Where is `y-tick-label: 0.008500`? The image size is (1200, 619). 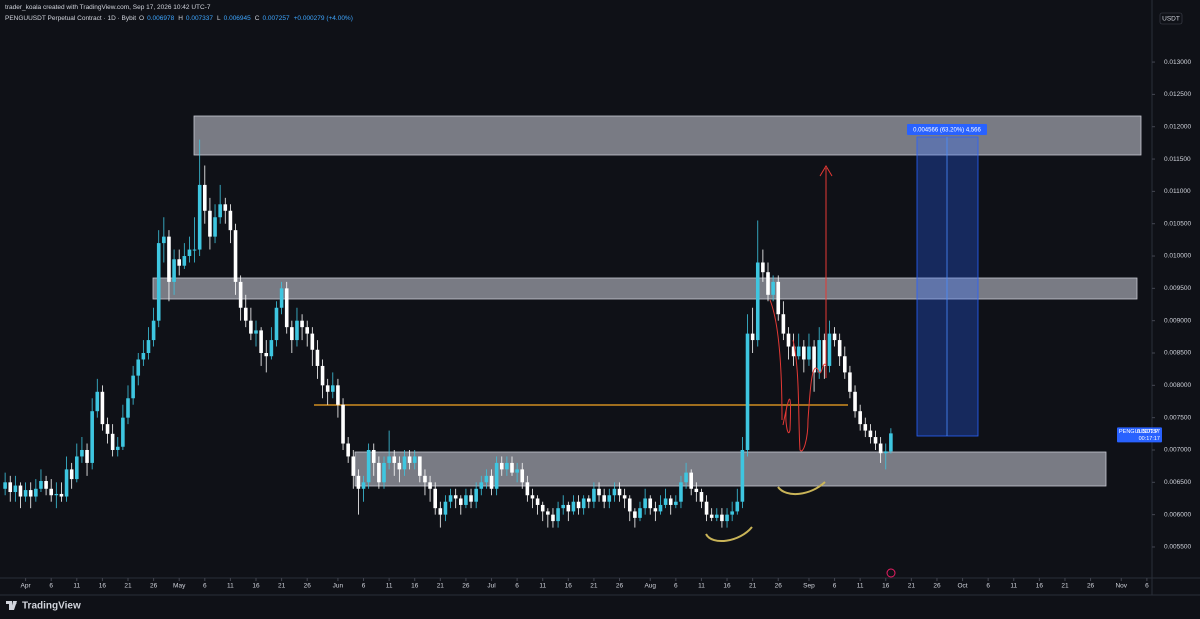 y-tick-label: 0.008500 is located at coordinates (1177, 353).